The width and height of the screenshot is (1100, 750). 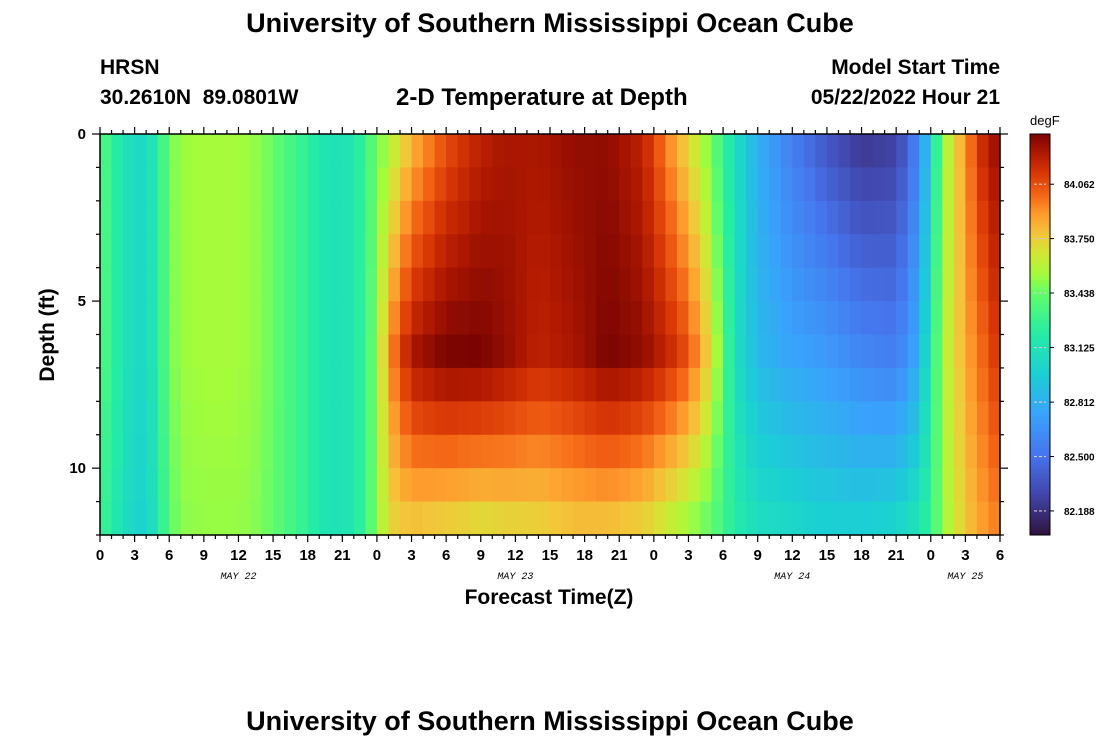 What do you see at coordinates (169, 555) in the screenshot?
I see `x-tick-label: 6` at bounding box center [169, 555].